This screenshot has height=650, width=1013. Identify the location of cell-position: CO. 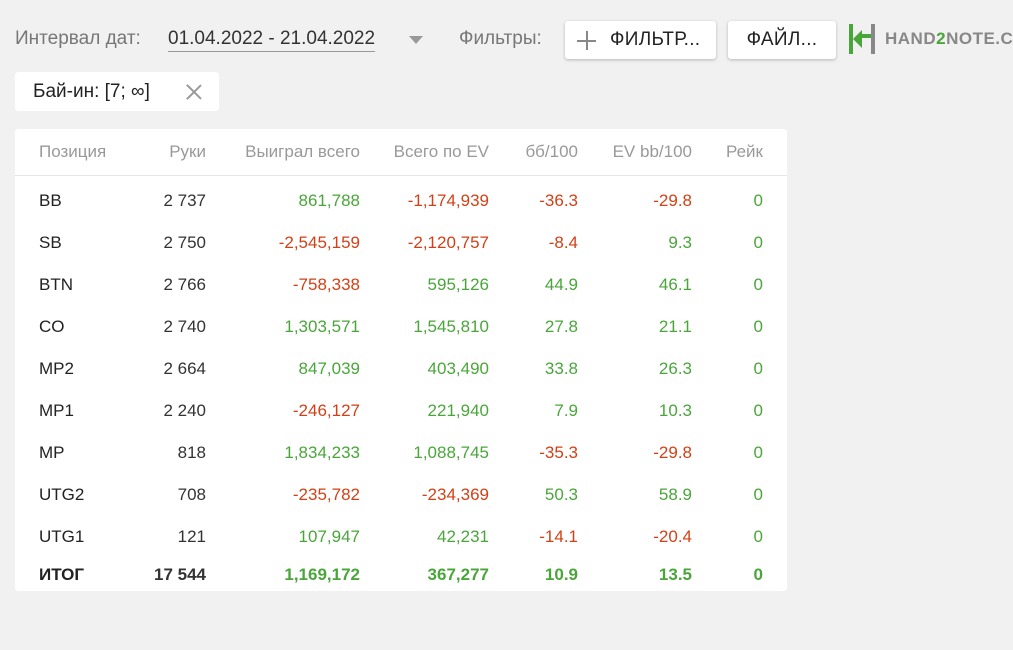
(52, 326).